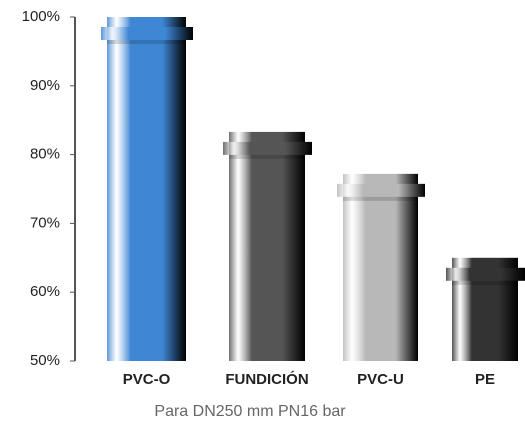 The height and width of the screenshot is (425, 525). I want to click on x-axis-label: Para DN250 mm PN16 bar, so click(250, 411).